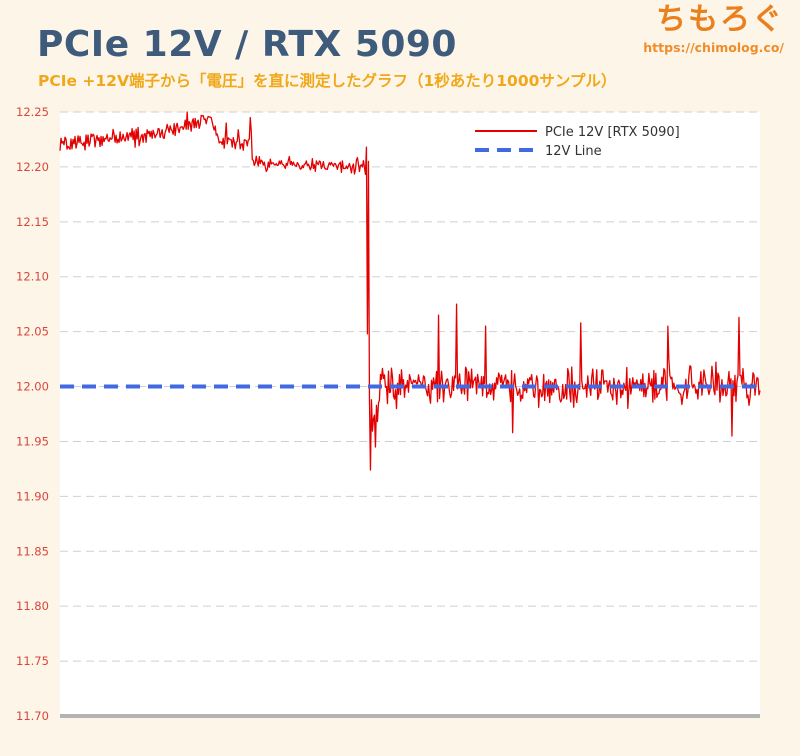 This screenshot has width=800, height=756. What do you see at coordinates (32, 496) in the screenshot?
I see `y-tick-label: 11.90` at bounding box center [32, 496].